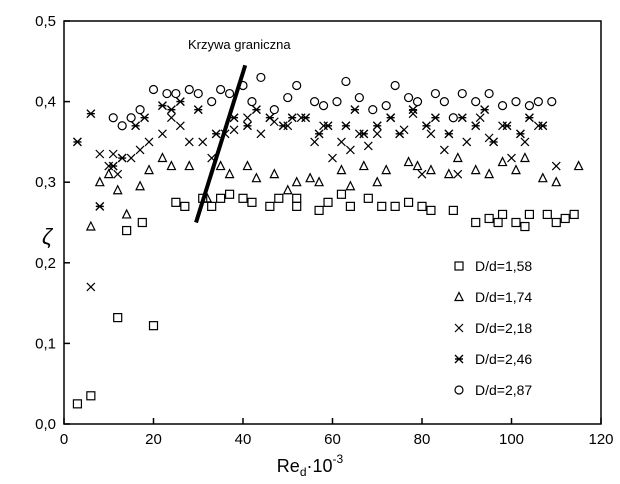 The width and height of the screenshot is (620, 484). What do you see at coordinates (45, 21) in the screenshot?
I see `y-tick-label: 0,5` at bounding box center [45, 21].